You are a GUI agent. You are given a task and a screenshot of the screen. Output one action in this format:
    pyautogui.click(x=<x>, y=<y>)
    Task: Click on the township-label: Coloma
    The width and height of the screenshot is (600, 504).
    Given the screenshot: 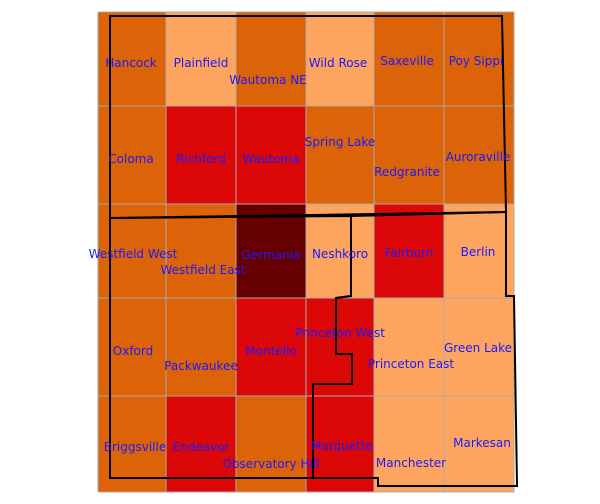 What is the action you would take?
    pyautogui.click(x=131, y=159)
    